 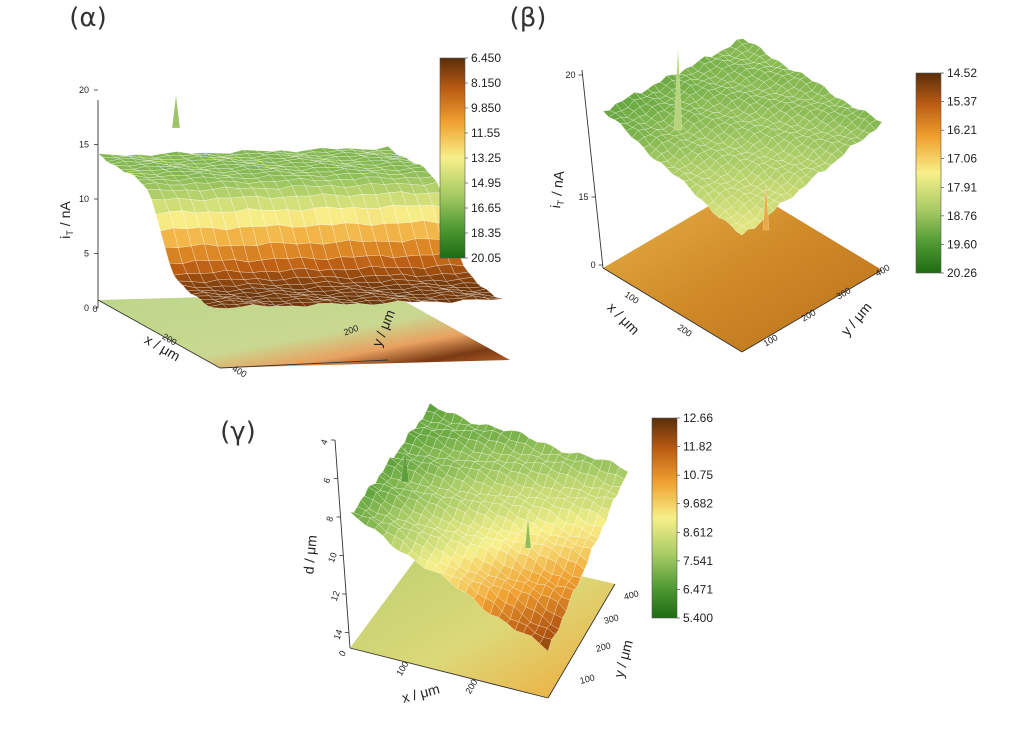 I want to click on colorbar-label: 18.35, so click(x=486, y=233).